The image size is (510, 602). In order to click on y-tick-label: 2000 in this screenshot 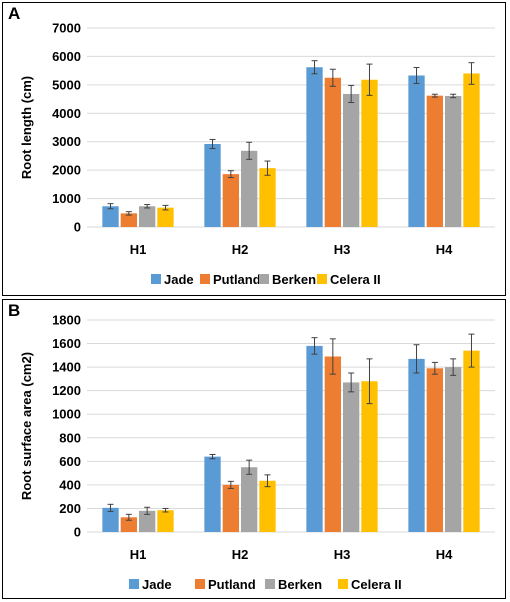, I will do `click(66, 170)`.